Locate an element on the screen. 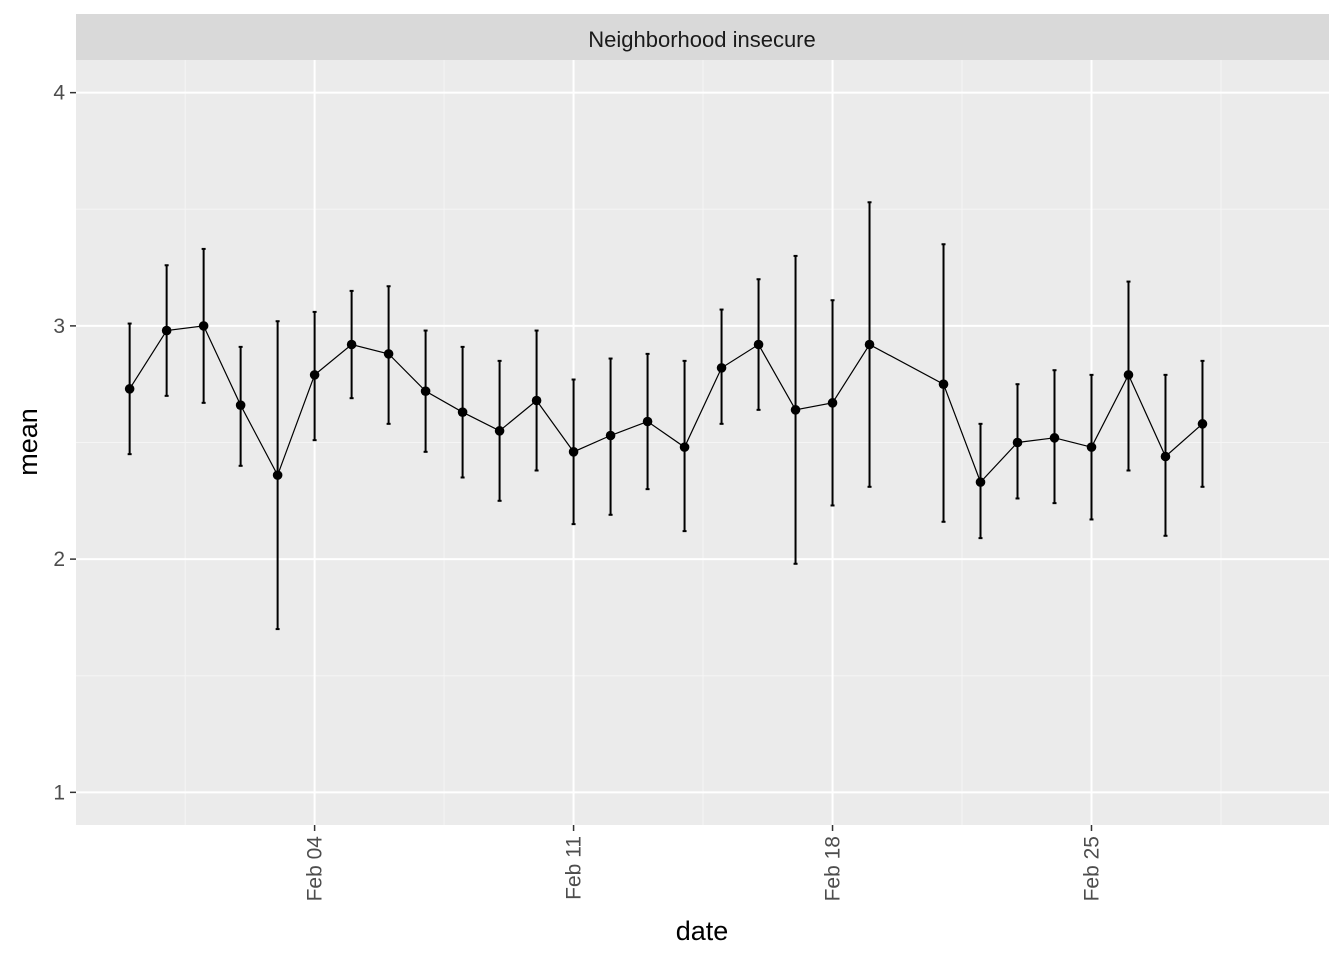 The width and height of the screenshot is (1344, 960). strip-background is located at coordinates (702, 37).